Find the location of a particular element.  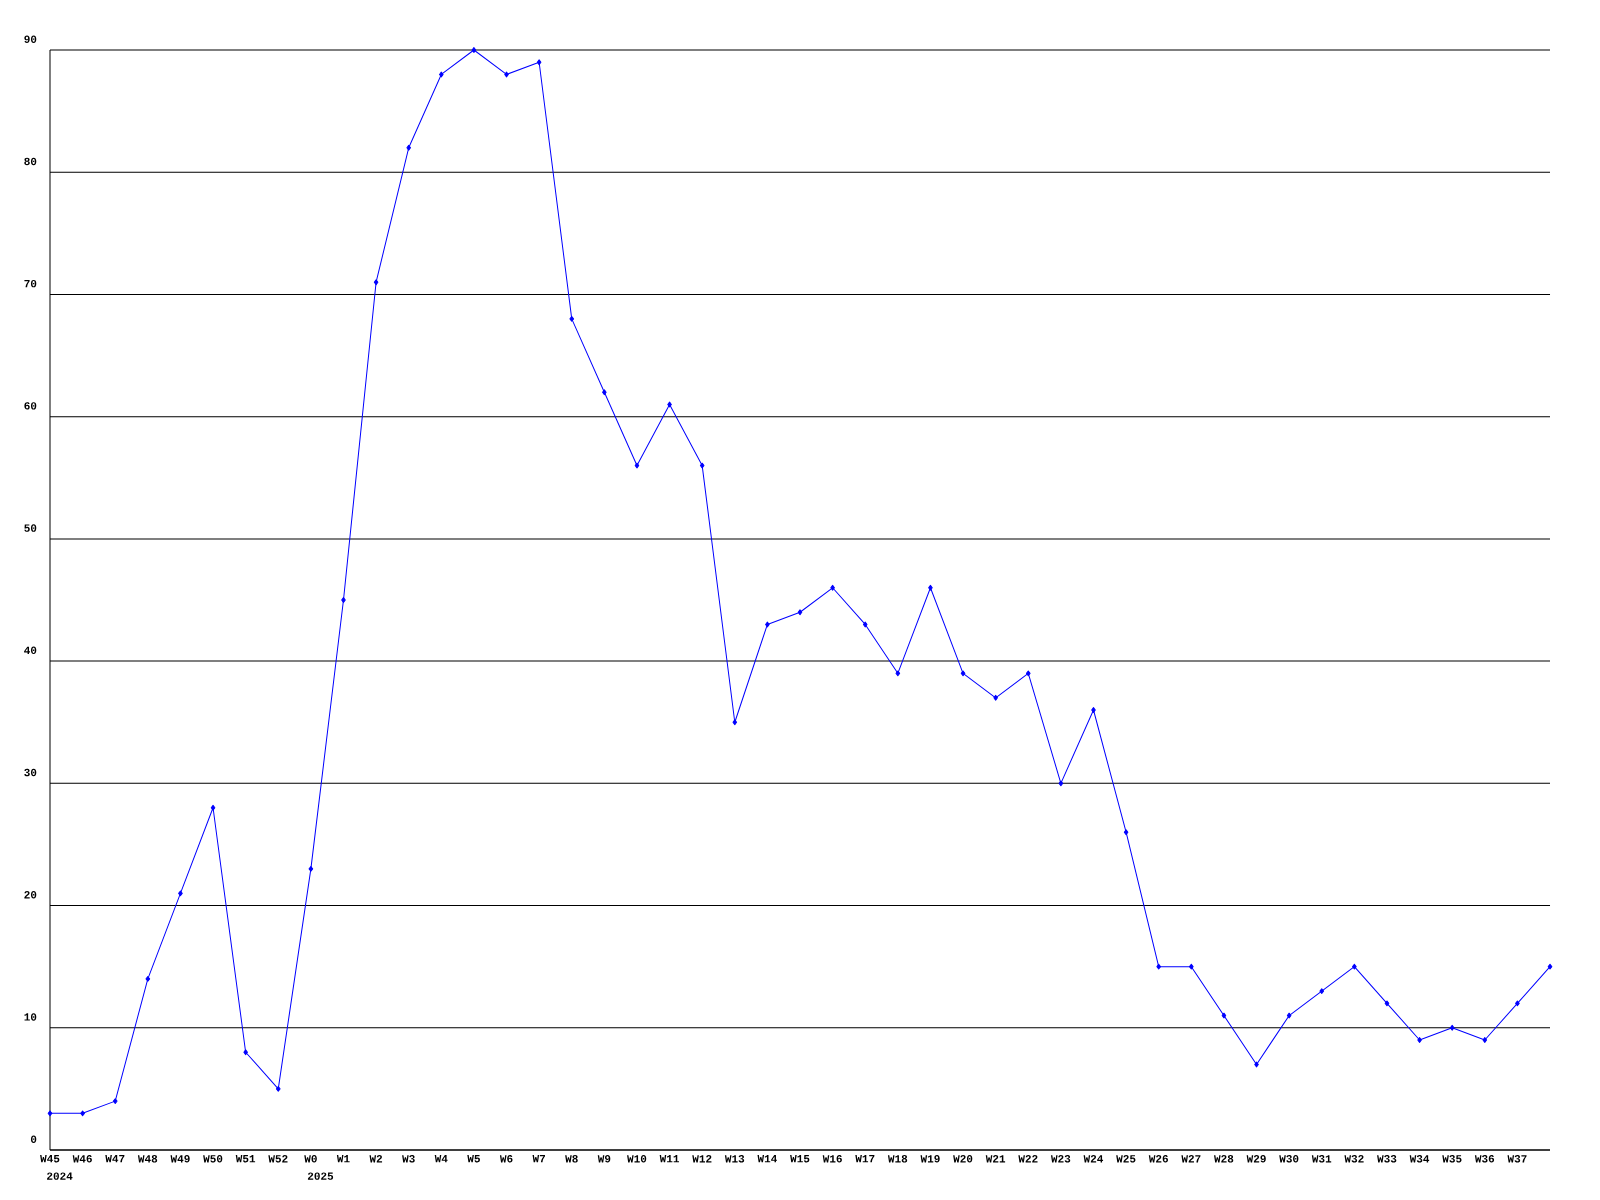

x-tick-label: W34 is located at coordinates (1419, 1159).